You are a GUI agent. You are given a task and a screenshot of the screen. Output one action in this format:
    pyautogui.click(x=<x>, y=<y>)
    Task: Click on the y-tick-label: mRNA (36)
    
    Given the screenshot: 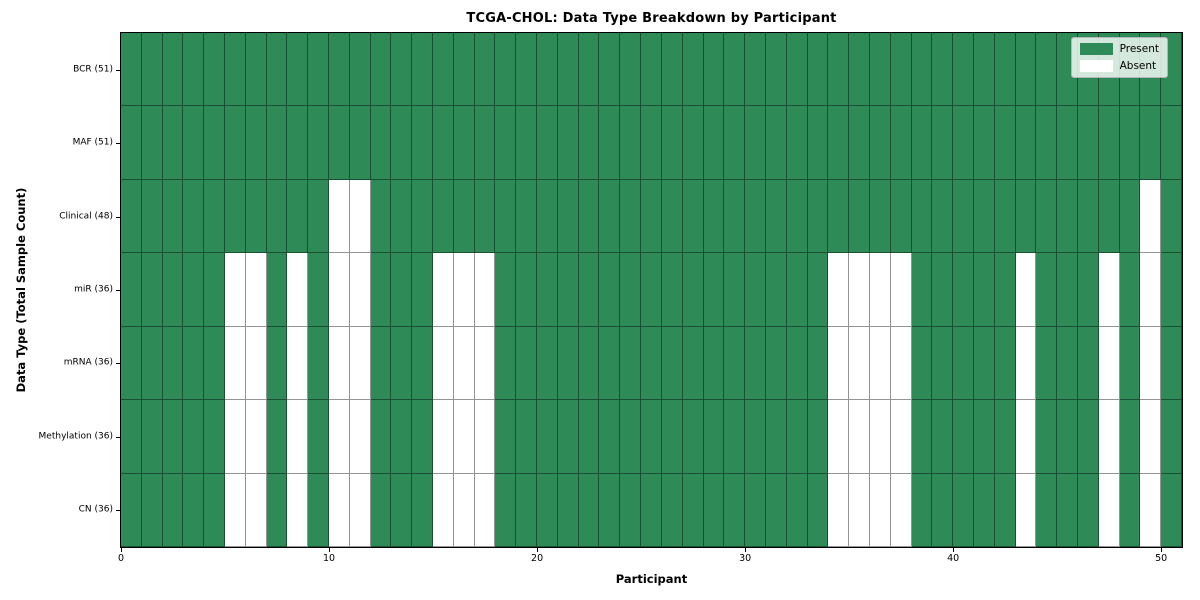 What is the action you would take?
    pyautogui.click(x=88, y=362)
    